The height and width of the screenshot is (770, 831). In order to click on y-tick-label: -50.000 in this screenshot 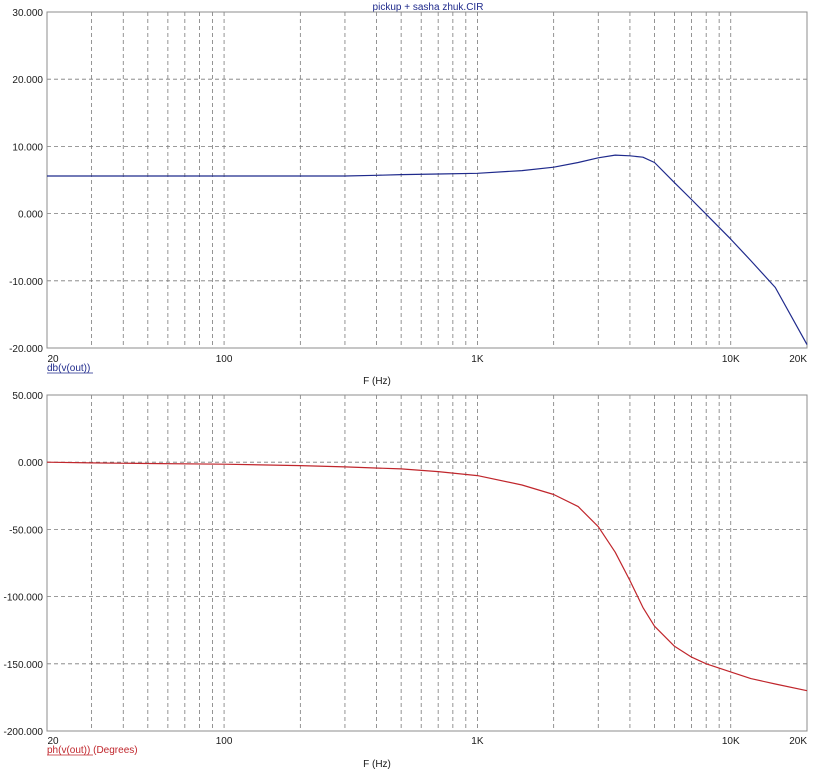, I will do `click(26, 530)`.